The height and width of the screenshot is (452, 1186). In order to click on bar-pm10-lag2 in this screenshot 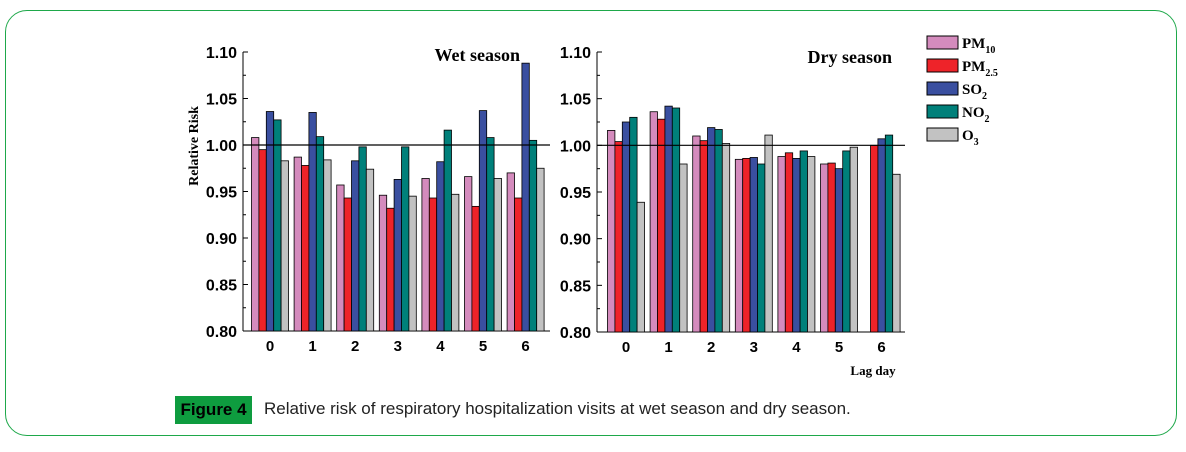, I will do `click(696, 234)`.